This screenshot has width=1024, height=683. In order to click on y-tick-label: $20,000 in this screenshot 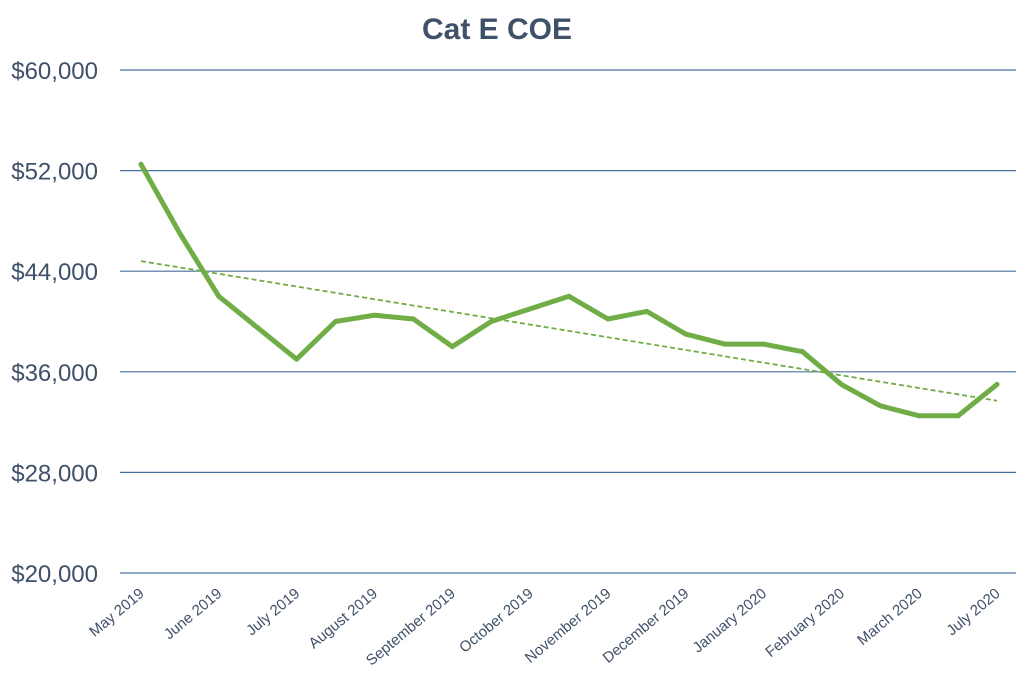, I will do `click(54, 574)`.